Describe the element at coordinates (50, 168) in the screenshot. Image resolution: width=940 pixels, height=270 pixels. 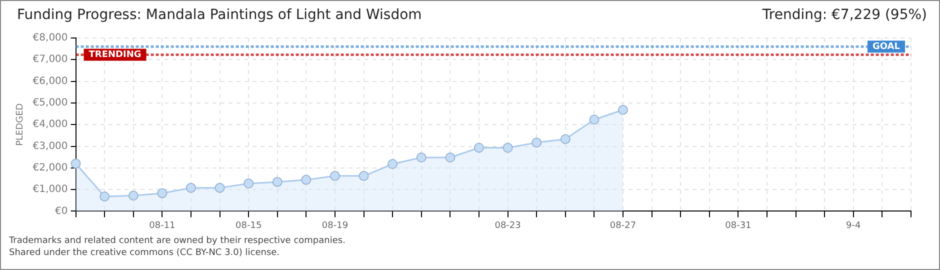
I see `y-tick-label: €2,000` at that location.